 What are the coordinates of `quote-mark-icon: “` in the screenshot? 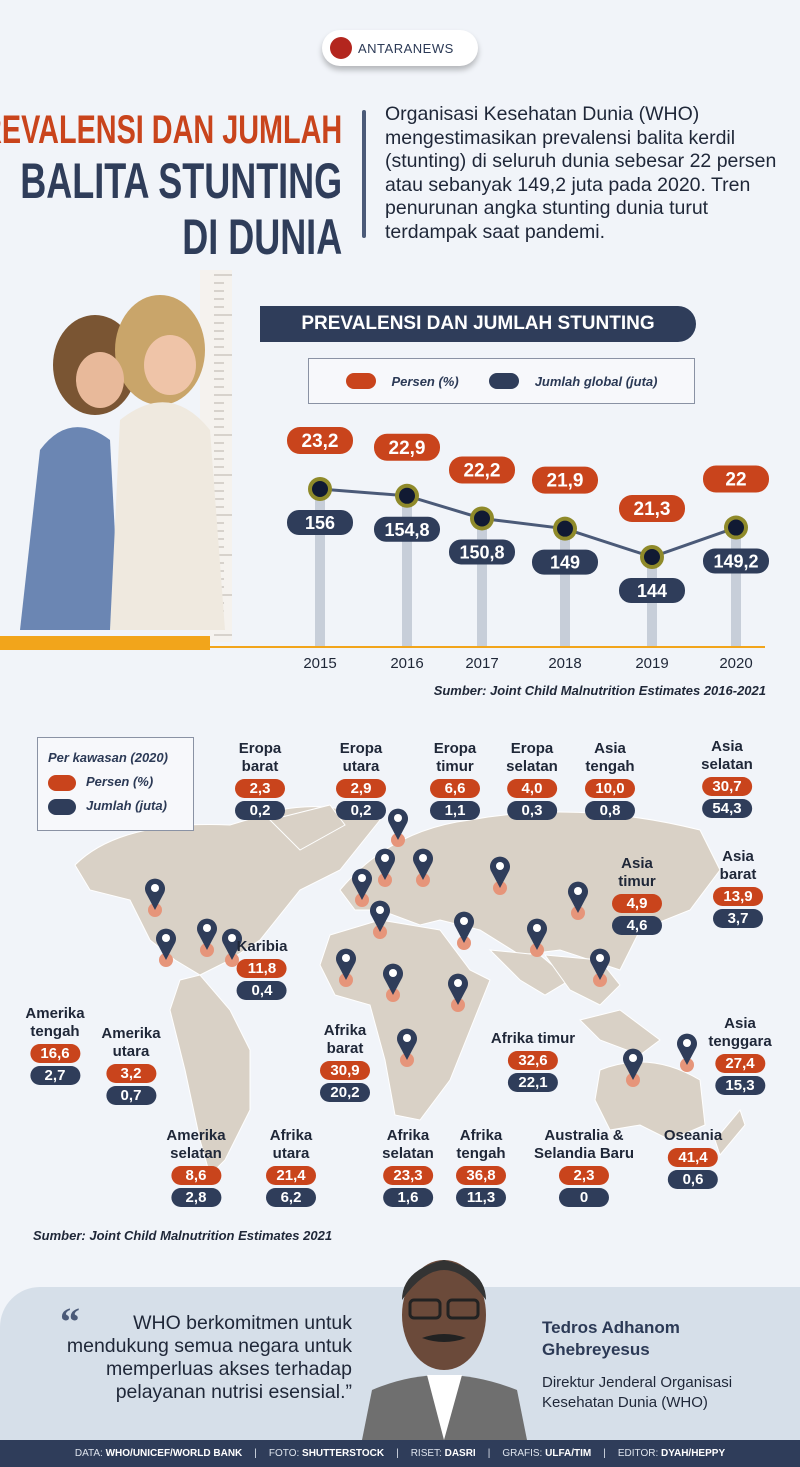 It's located at (70, 1321).